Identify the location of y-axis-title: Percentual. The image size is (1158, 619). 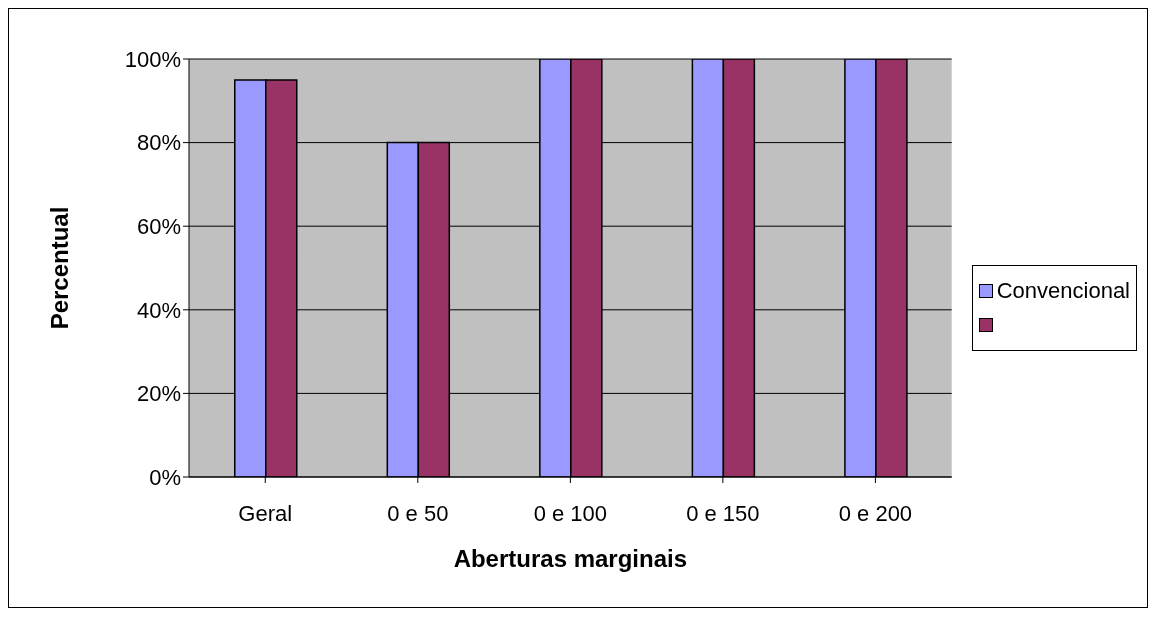
(59, 268).